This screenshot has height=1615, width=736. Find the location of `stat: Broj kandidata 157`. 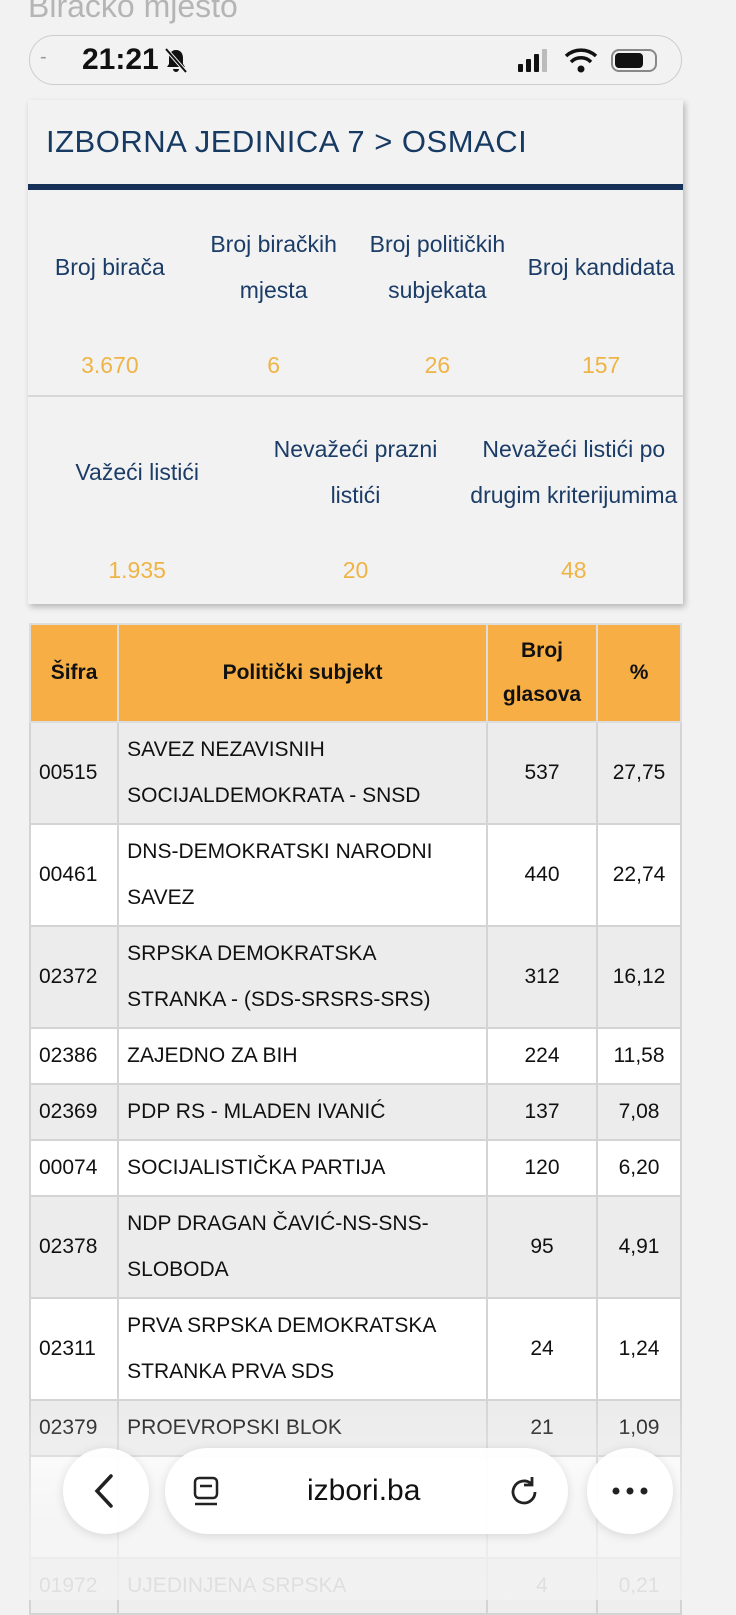

stat: Broj kandidata 157 is located at coordinates (601, 285).